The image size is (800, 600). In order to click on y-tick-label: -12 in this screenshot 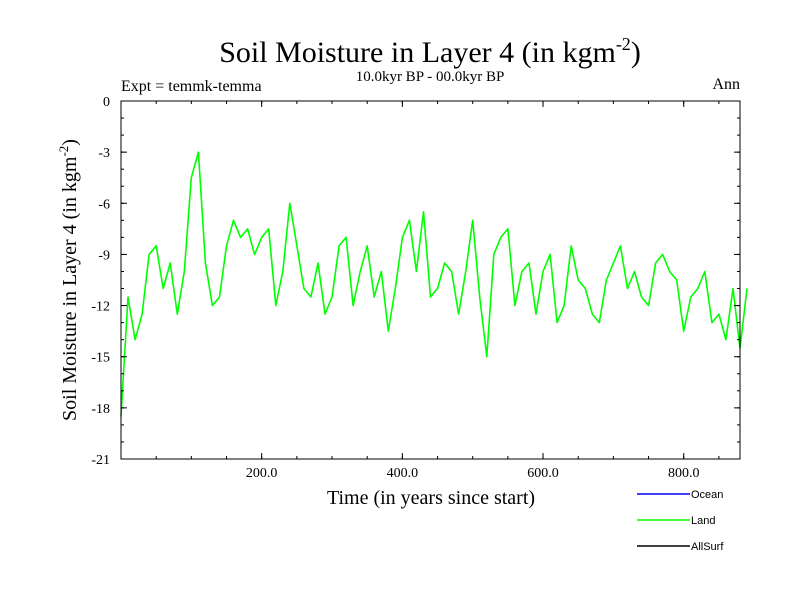, I will do `click(100, 307)`.